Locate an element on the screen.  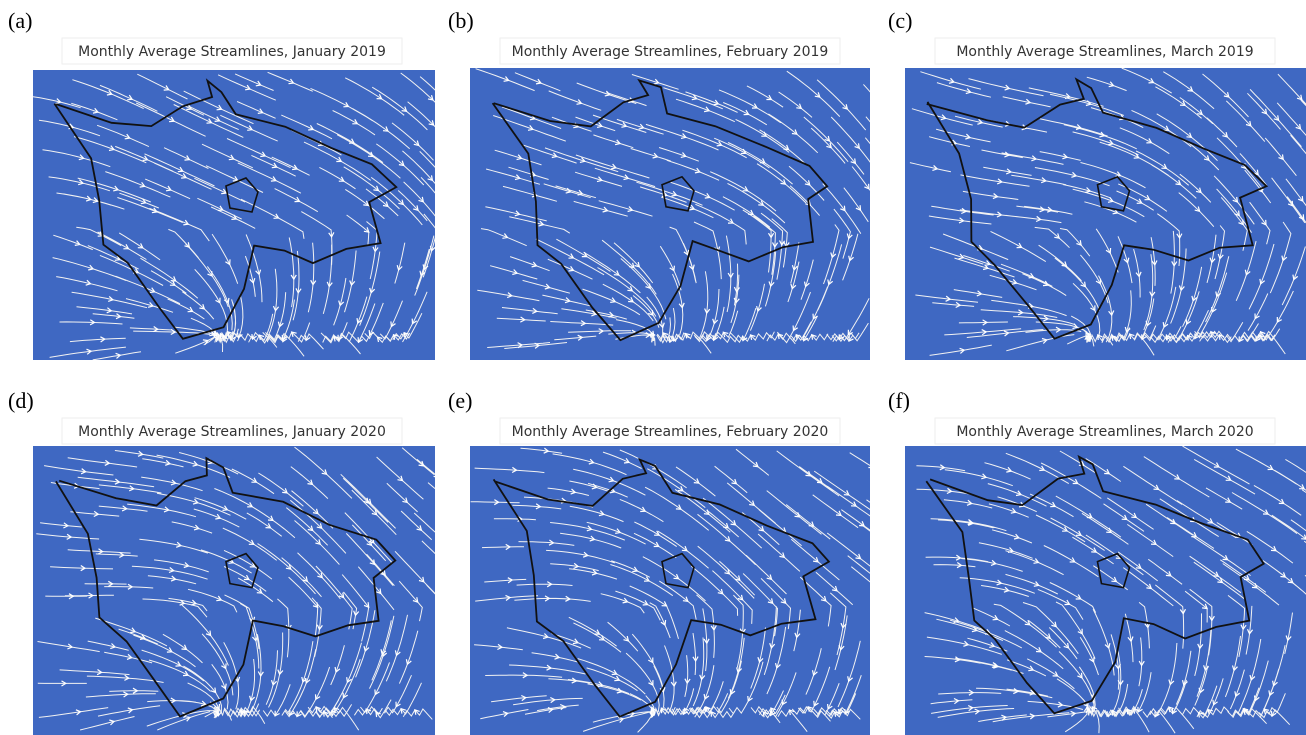
panel-title: Monthly Average Streamlines, March 2020 is located at coordinates (1104, 432).